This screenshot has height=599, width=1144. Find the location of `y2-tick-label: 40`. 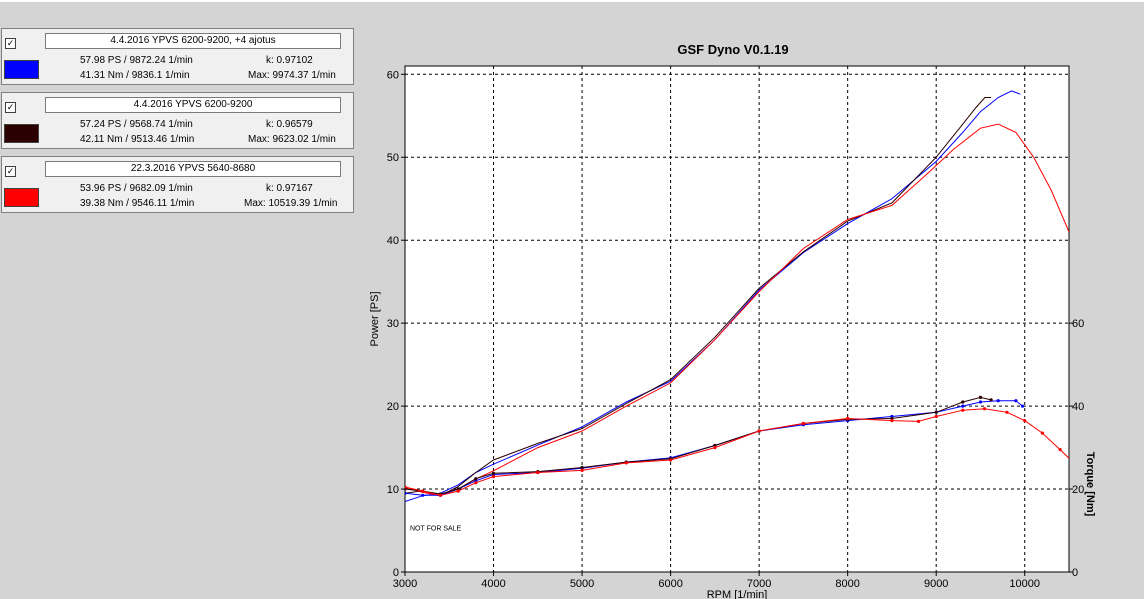

y2-tick-label: 40 is located at coordinates (1078, 407).